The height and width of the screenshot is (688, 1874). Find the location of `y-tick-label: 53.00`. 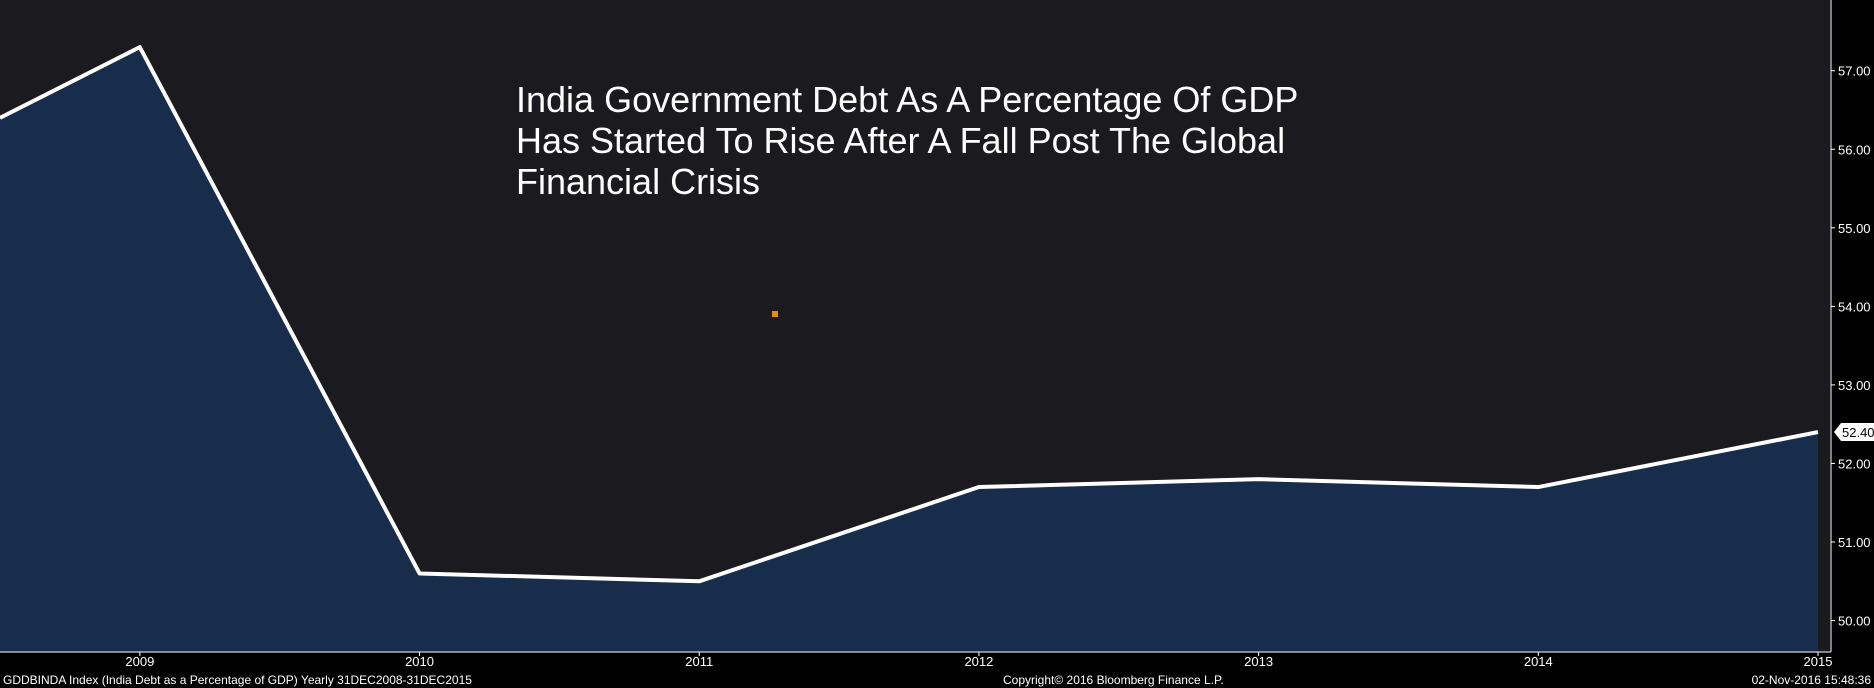

y-tick-label: 53.00 is located at coordinates (1854, 385).